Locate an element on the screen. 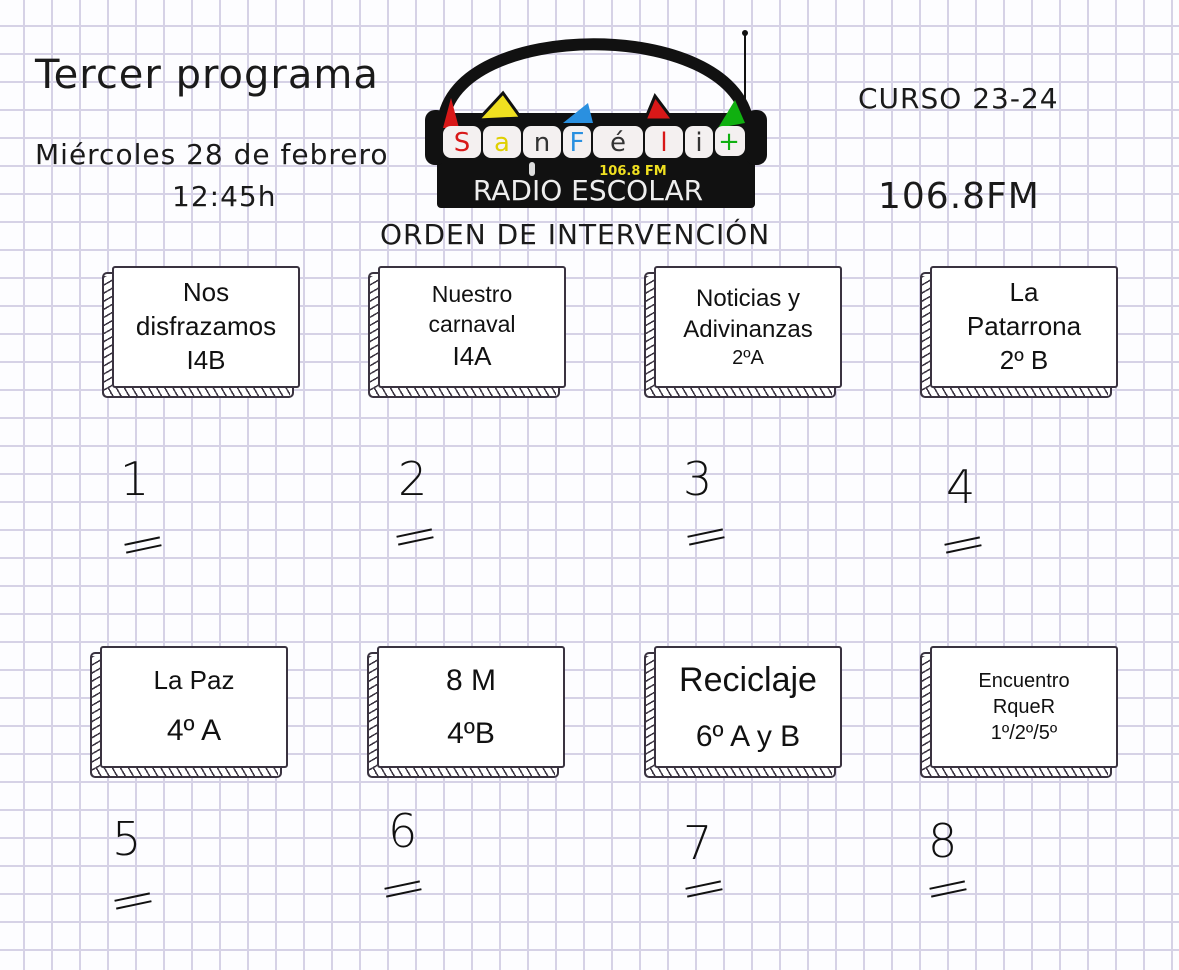  radio-logo: S a n F é l i + 106.8 FM RADIO ESCOLAR is located at coordinates (596, 119).